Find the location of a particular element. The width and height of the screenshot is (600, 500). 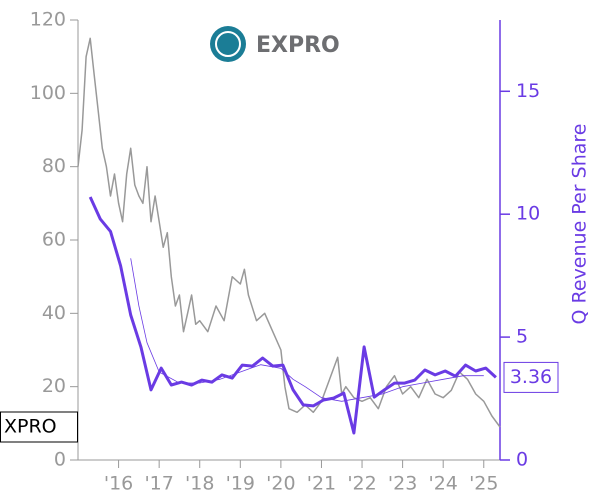

x-tick-label: '20 is located at coordinates (280, 484).